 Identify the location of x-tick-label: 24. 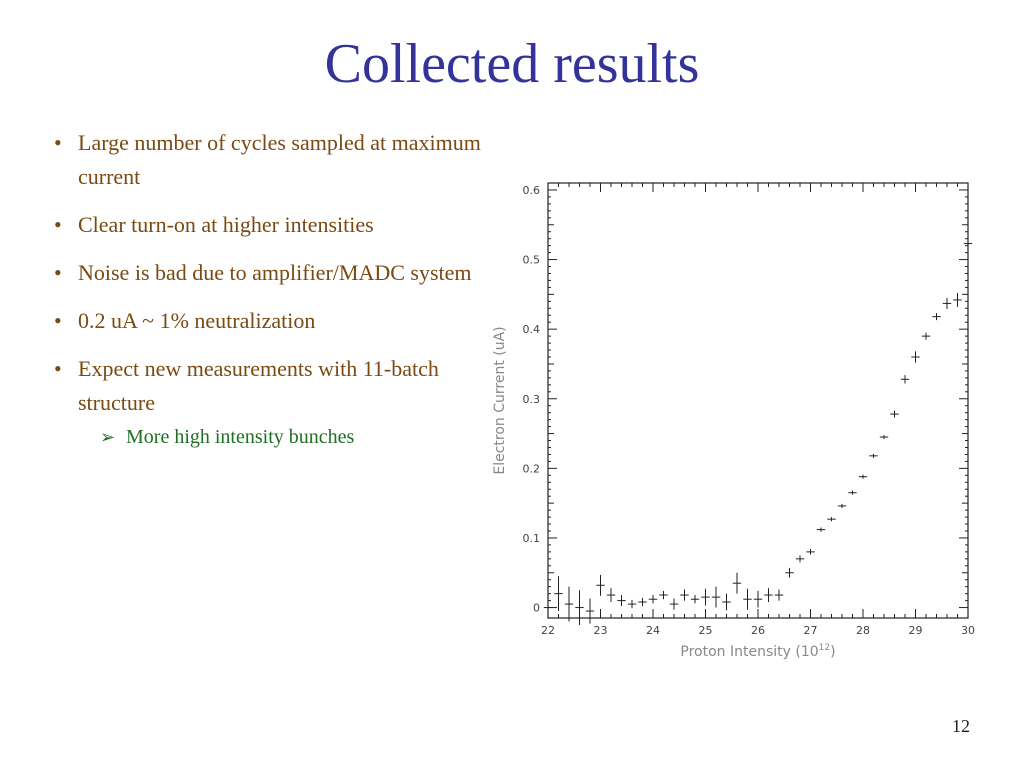
(653, 630).